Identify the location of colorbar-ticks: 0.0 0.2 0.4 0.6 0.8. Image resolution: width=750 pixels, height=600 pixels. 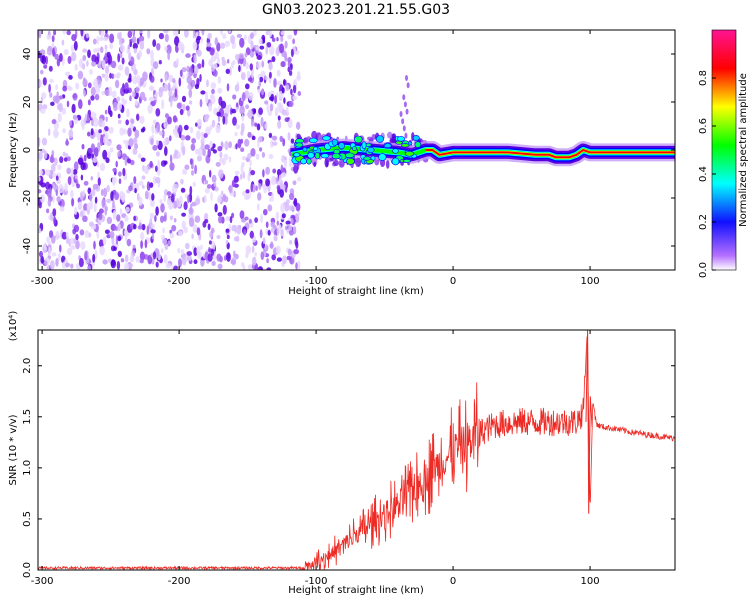
(717, 153).